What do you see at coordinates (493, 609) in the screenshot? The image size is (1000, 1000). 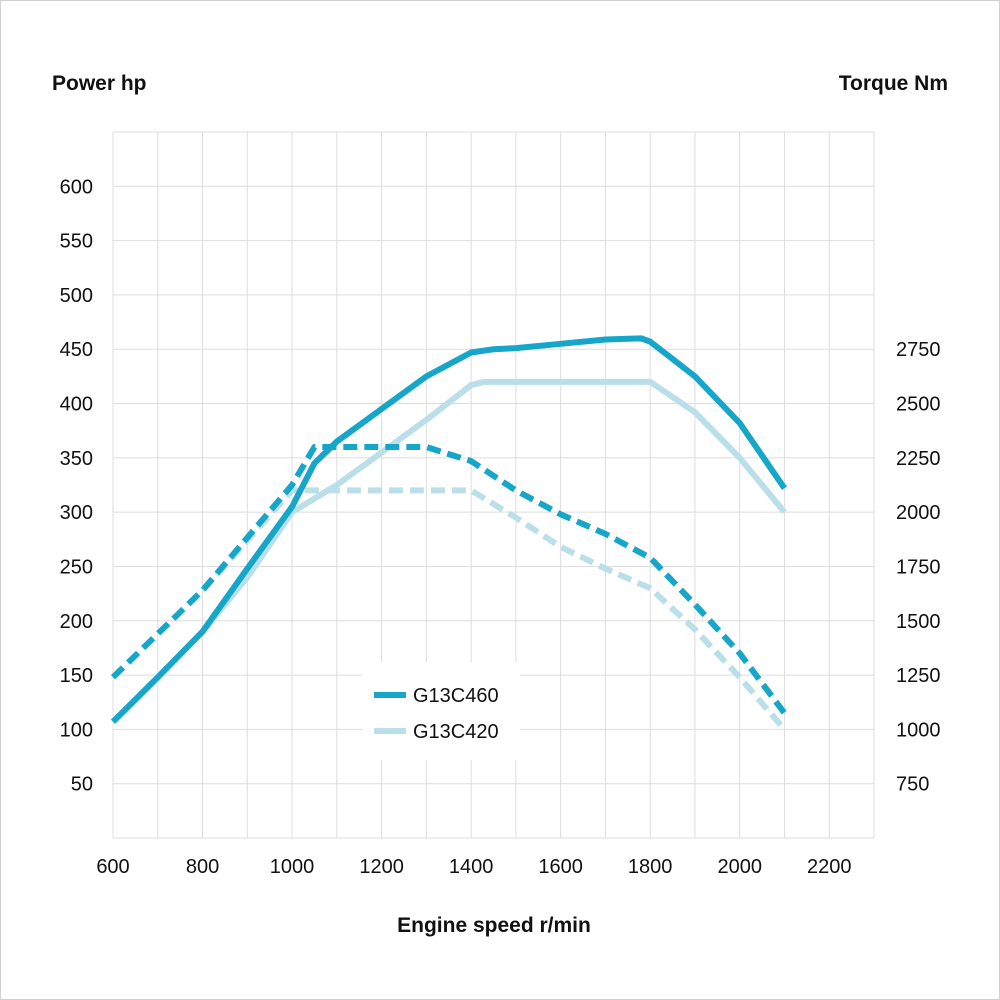 I see `series-line-g13c420-torque` at bounding box center [493, 609].